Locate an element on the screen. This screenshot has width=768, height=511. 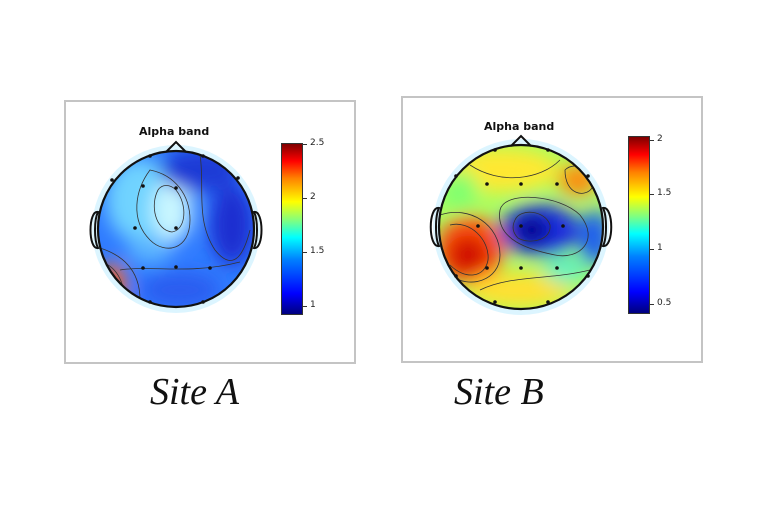
colorbar-tick: 2.5 is located at coordinates (317, 143).